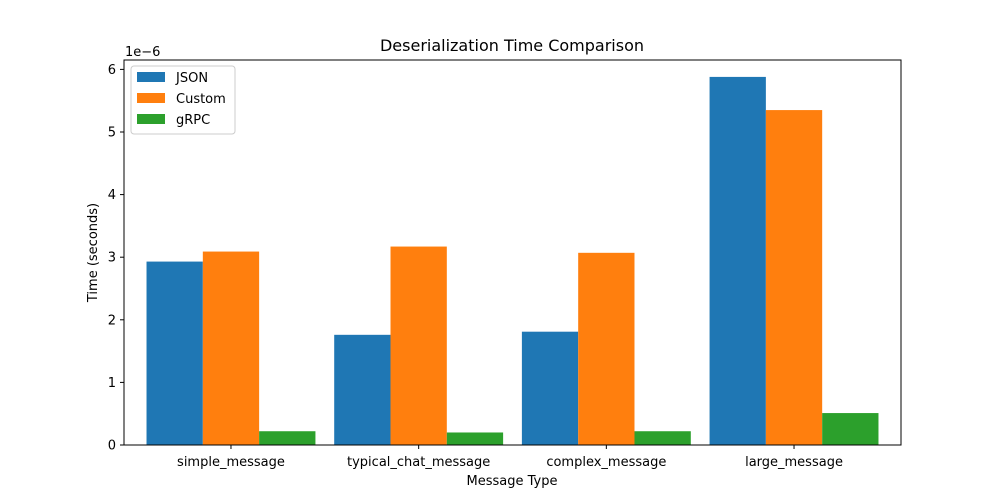  I want to click on bar-json-simple_message, so click(174, 353).